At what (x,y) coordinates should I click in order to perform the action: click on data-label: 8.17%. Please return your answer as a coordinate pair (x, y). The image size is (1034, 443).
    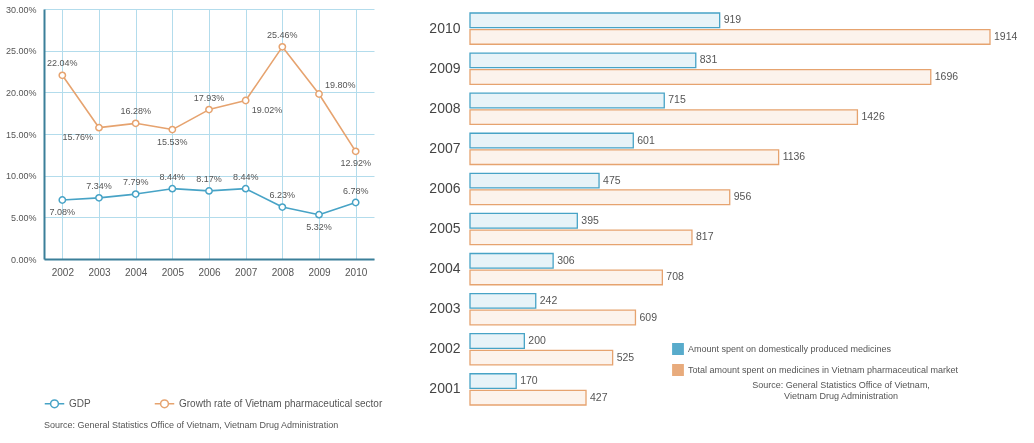
    Looking at the image, I should click on (209, 178).